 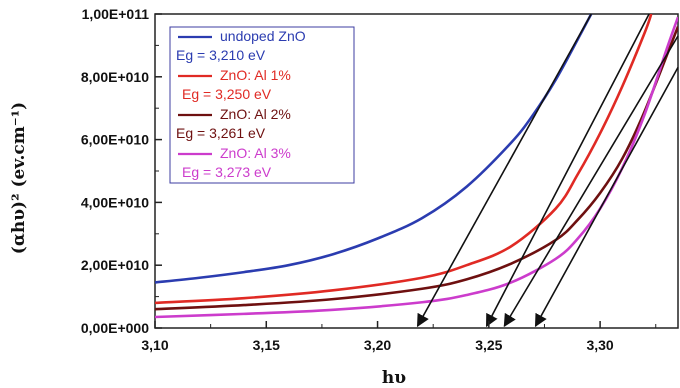 I want to click on y-tick-label: 4,00E+010, so click(x=115, y=202).